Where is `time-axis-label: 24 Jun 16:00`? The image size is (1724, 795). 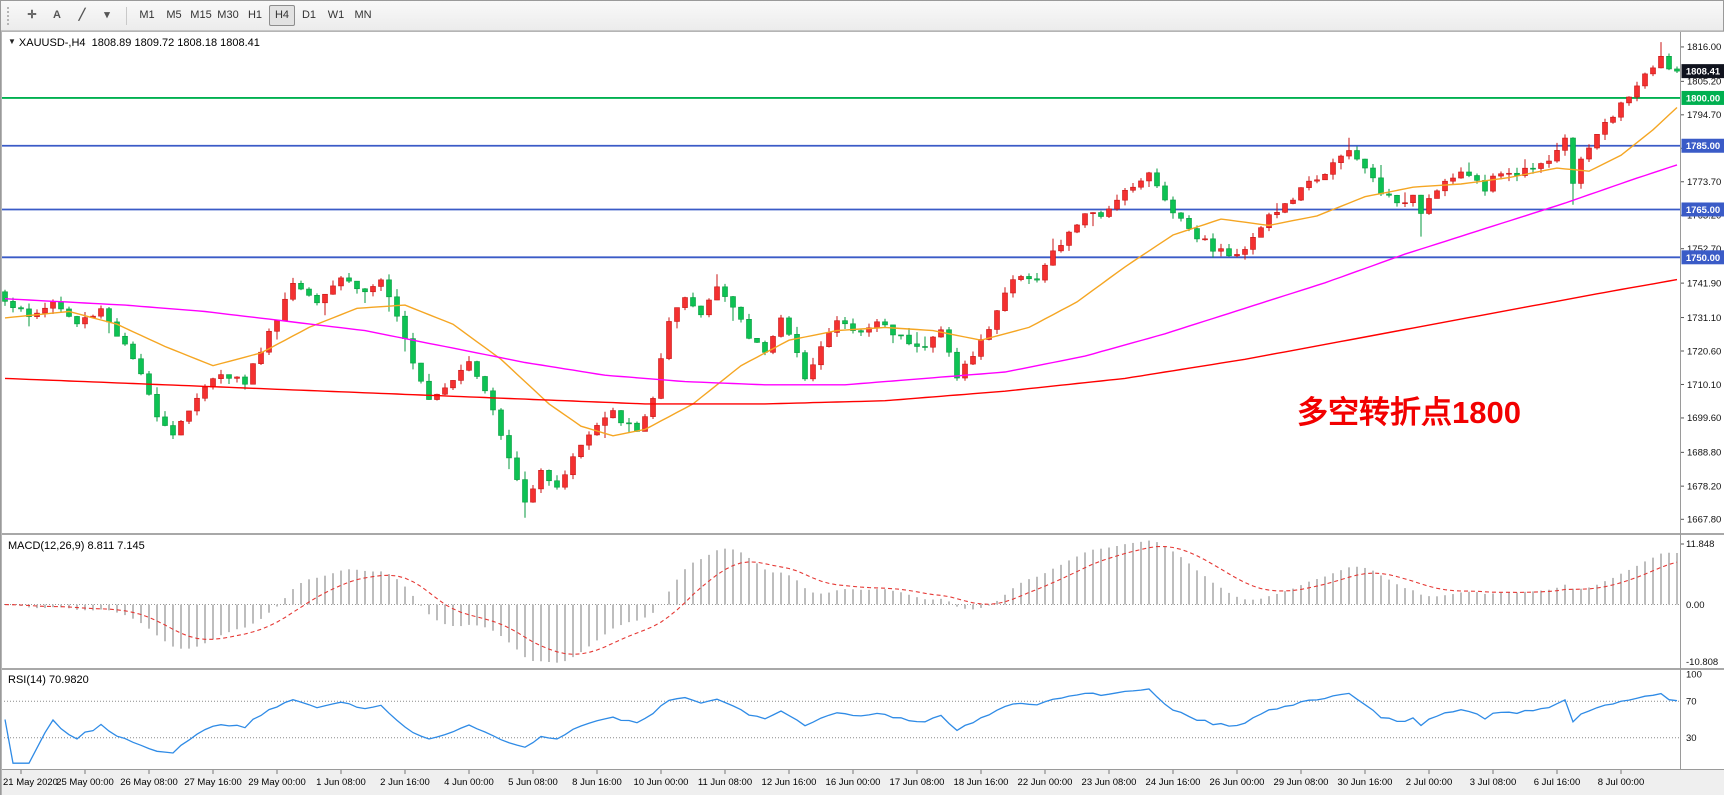
time-axis-label: 24 Jun 16:00 is located at coordinates (1173, 782).